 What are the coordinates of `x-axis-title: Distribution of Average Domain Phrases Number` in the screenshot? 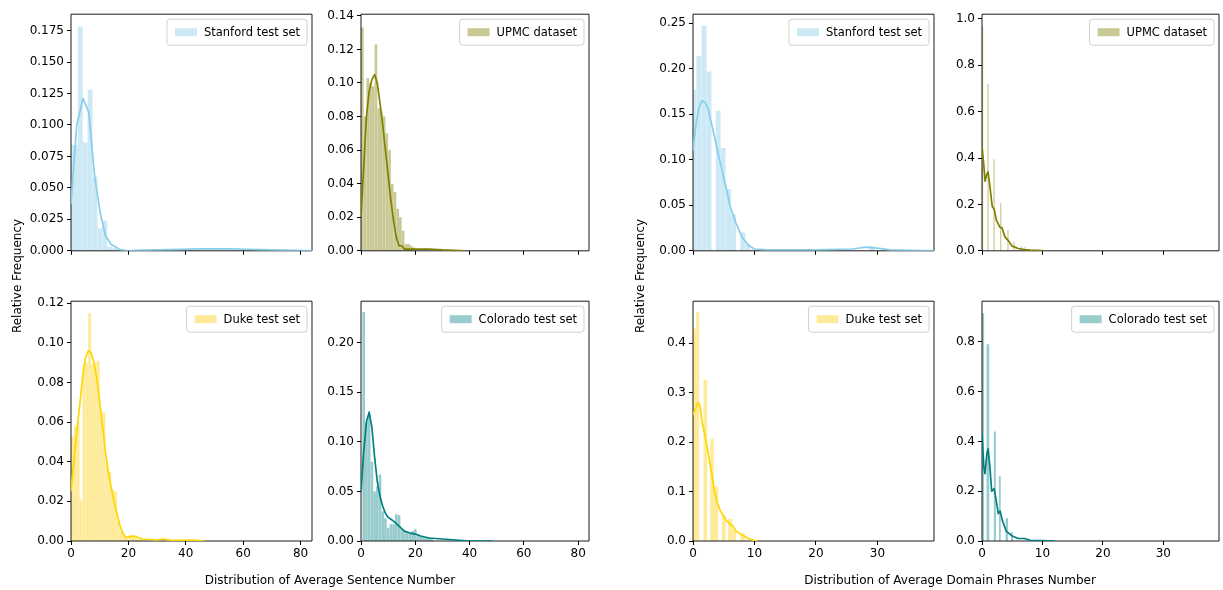 It's located at (950, 580).